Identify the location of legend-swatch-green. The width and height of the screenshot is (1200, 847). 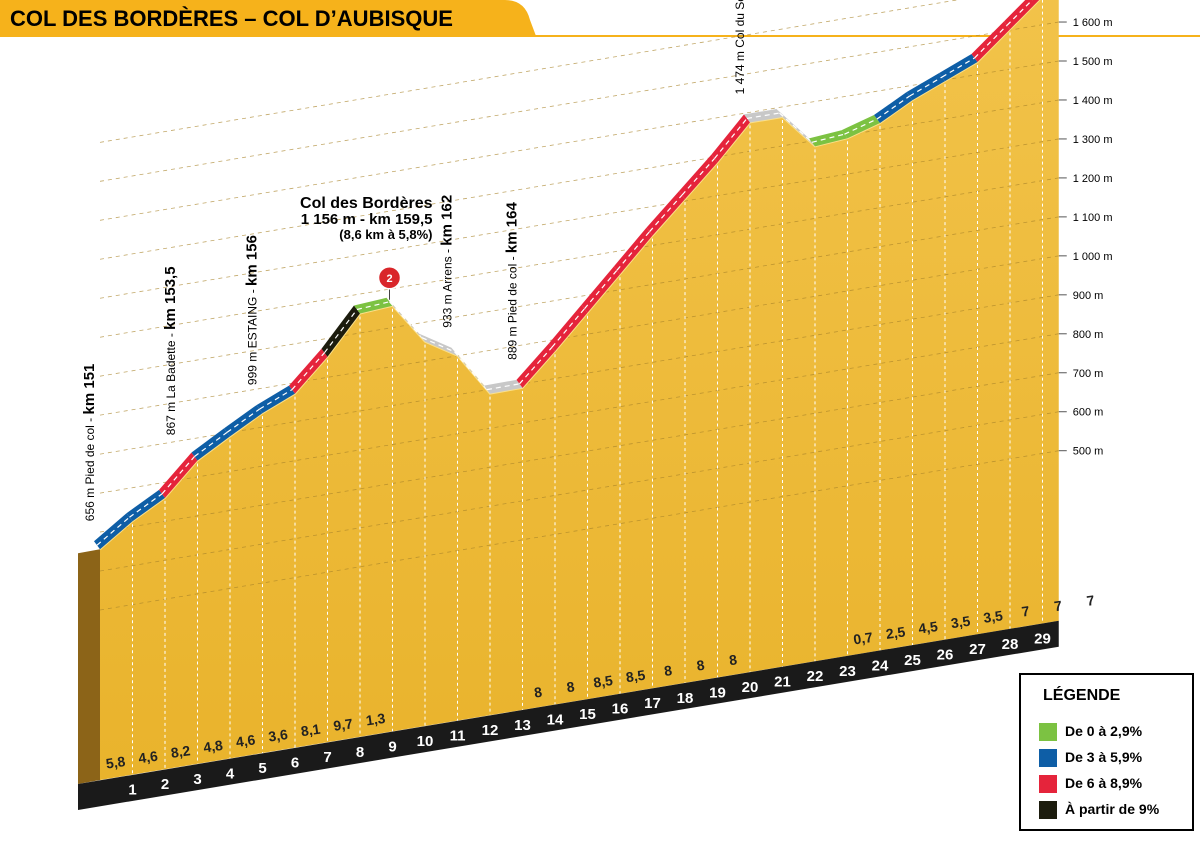
(1048, 732).